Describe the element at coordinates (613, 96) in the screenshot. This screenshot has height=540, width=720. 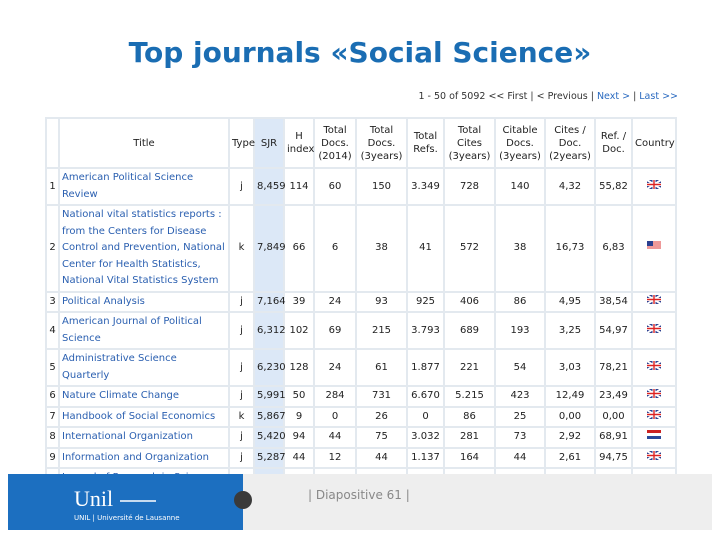
I see `pagination-item: Next >` at that location.